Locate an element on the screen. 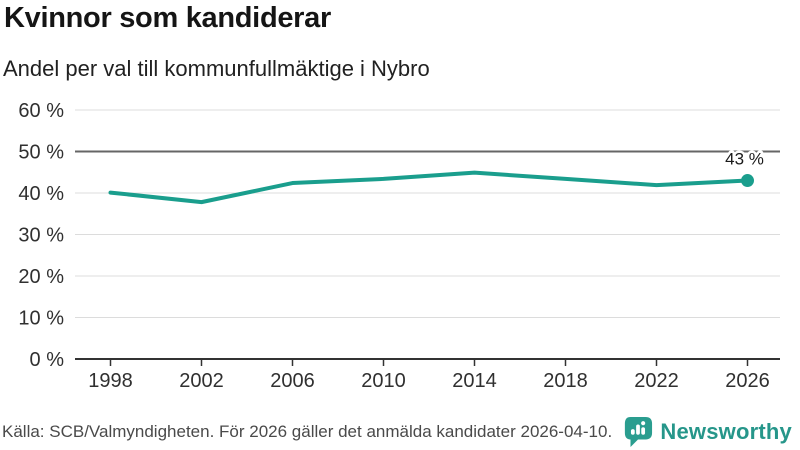 This screenshot has height=450, width=800. y-tick-label: 20 % is located at coordinates (41, 277).